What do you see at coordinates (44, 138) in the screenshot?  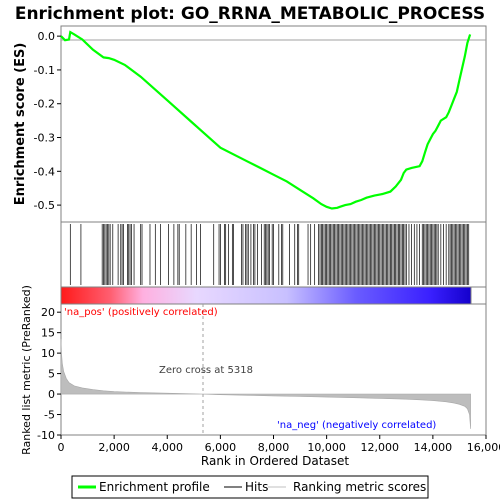 I see `es-y-tick-label: -0.3` at bounding box center [44, 138].